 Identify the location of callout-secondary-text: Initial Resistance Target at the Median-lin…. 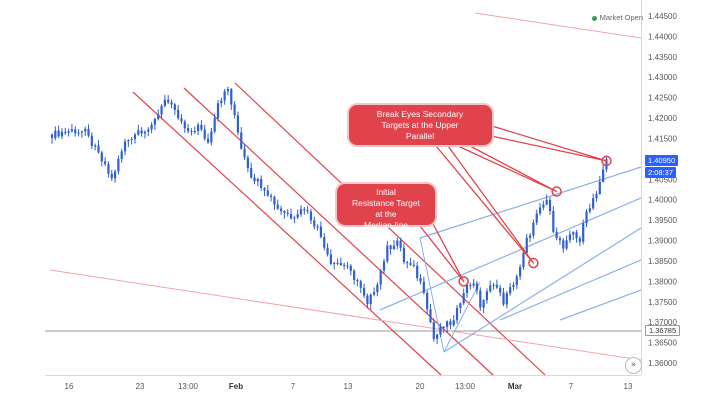
(386, 208).